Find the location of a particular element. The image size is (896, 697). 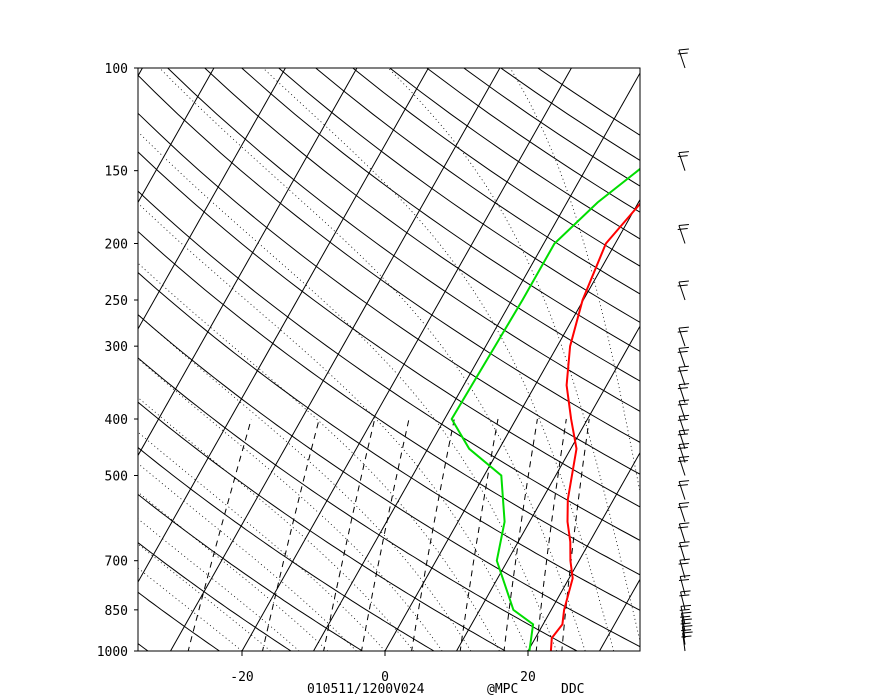

y-axis: 100 150 200 250 300 400 500 700 850 1000 is located at coordinates (117, 361).